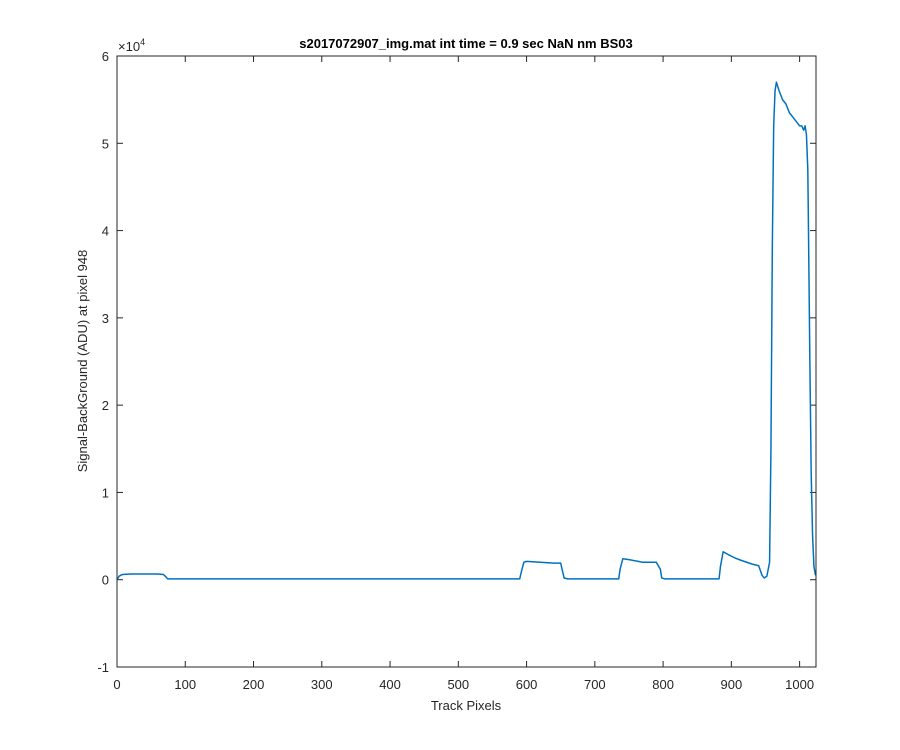 The height and width of the screenshot is (750, 900). I want to click on y-tick-label: 0, so click(105, 580).